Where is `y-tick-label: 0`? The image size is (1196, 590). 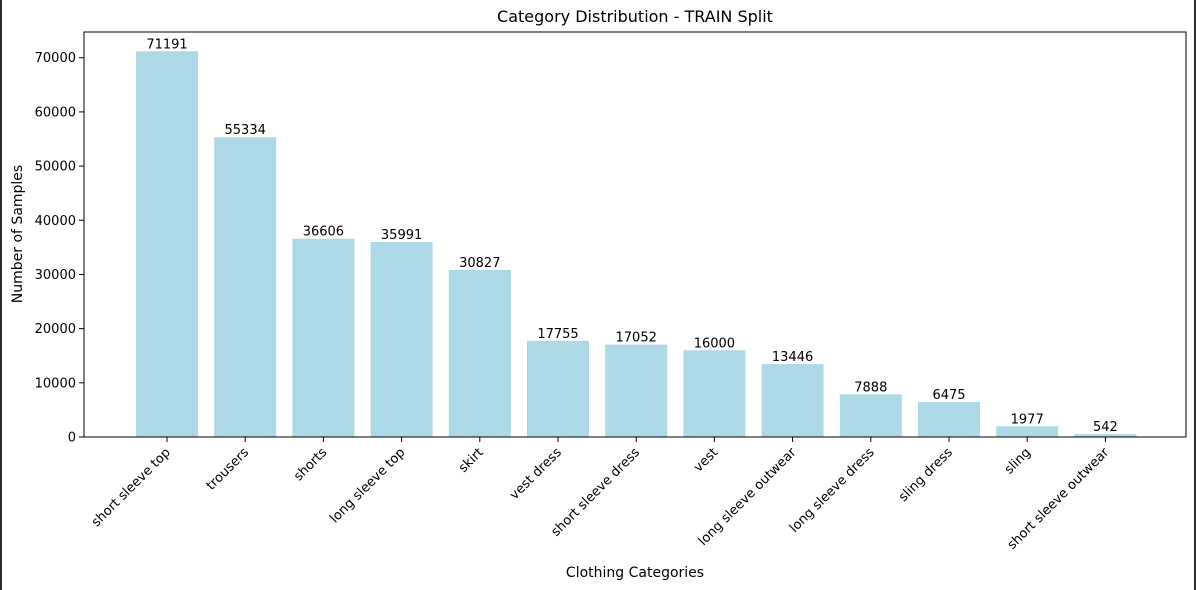 y-tick-label: 0 is located at coordinates (72, 438).